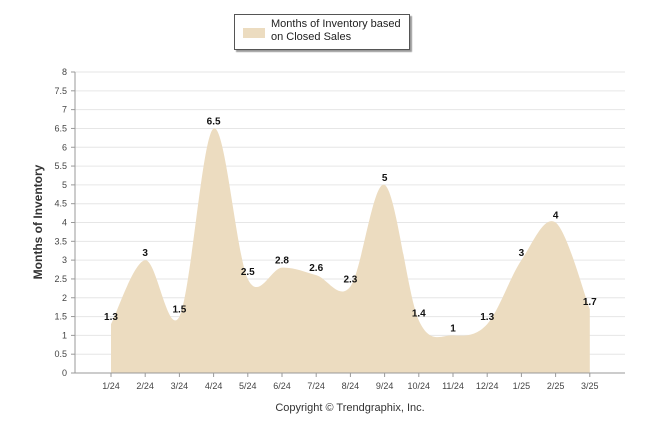 This screenshot has width=646, height=434. I want to click on x-tick-label: 3/25, so click(590, 386).